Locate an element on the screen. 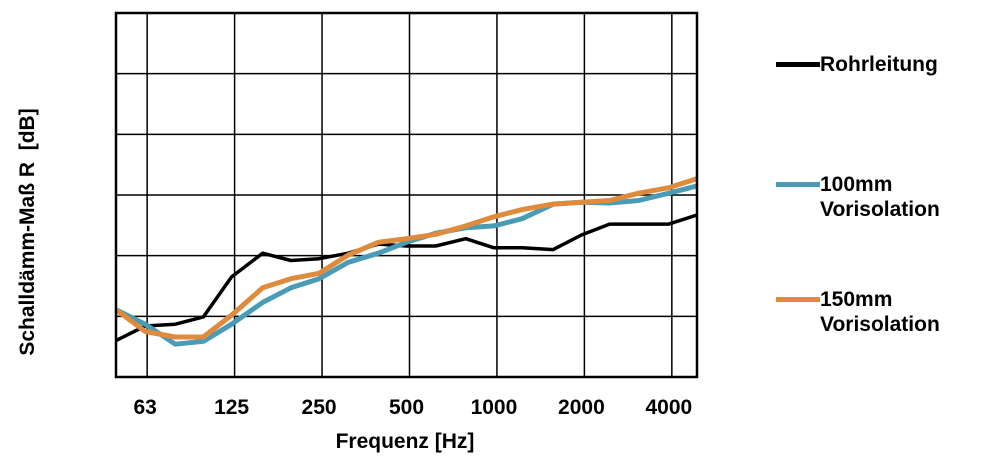  x-tick-label: 125 is located at coordinates (231, 407).